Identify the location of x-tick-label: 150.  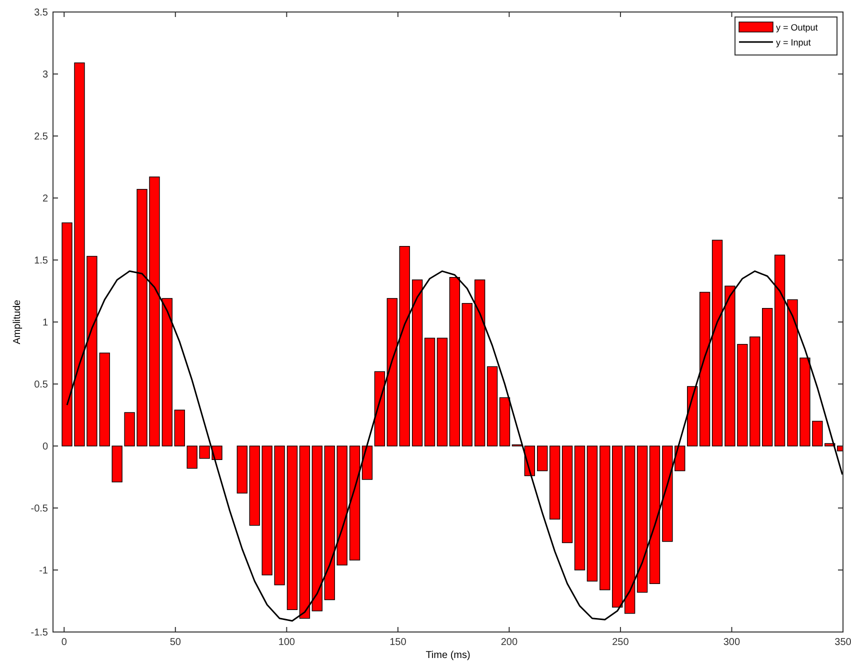
(398, 642).